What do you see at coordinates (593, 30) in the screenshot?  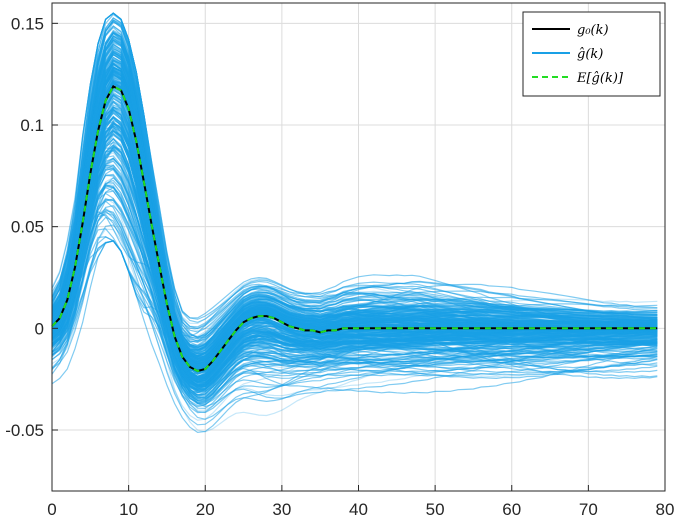 I see `legend-entry-label: g₀(k)` at bounding box center [593, 30].